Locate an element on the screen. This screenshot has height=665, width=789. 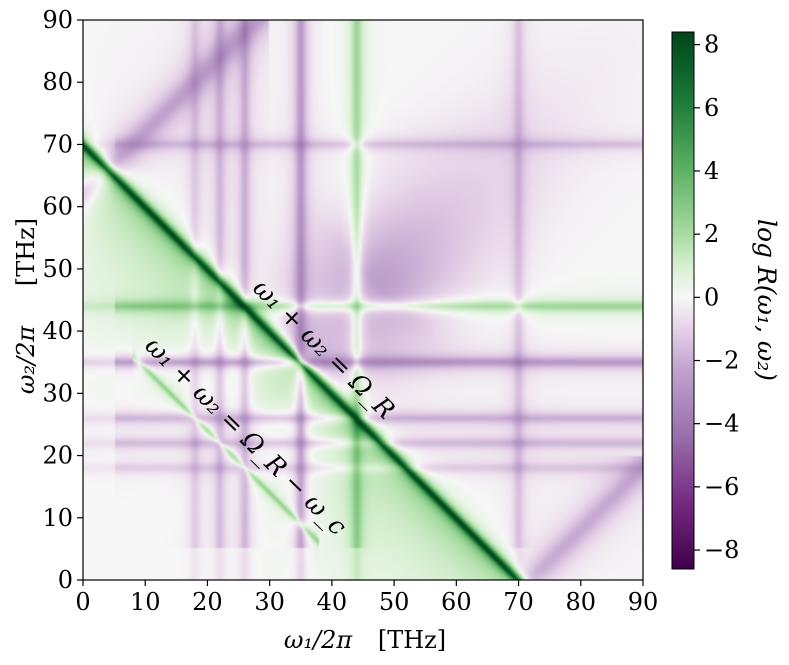
x-tick-label: 40 is located at coordinates (332, 602).